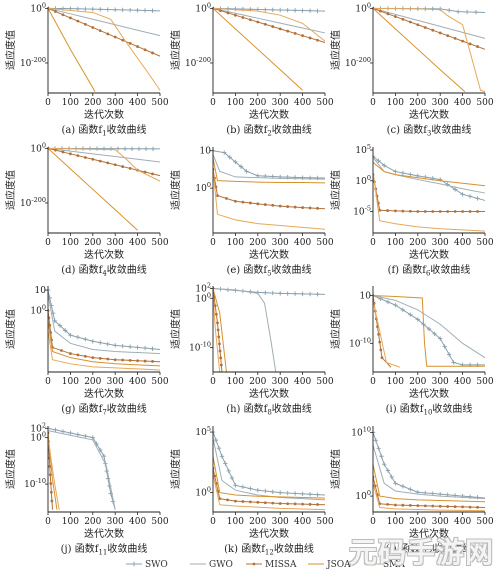 This screenshot has height=573, width=500. I want to click on subplot-caption: (k) 函数f12收敛曲线, so click(269, 549).